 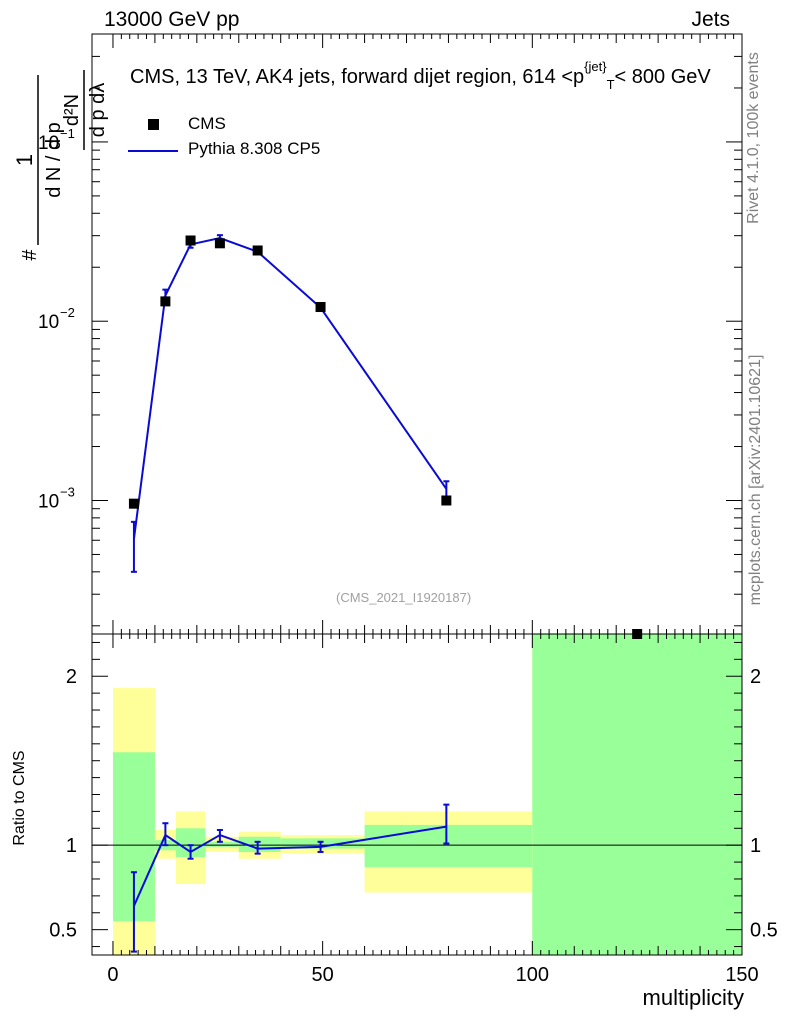 I want to click on x-tick-label: 0, so click(x=112, y=975).